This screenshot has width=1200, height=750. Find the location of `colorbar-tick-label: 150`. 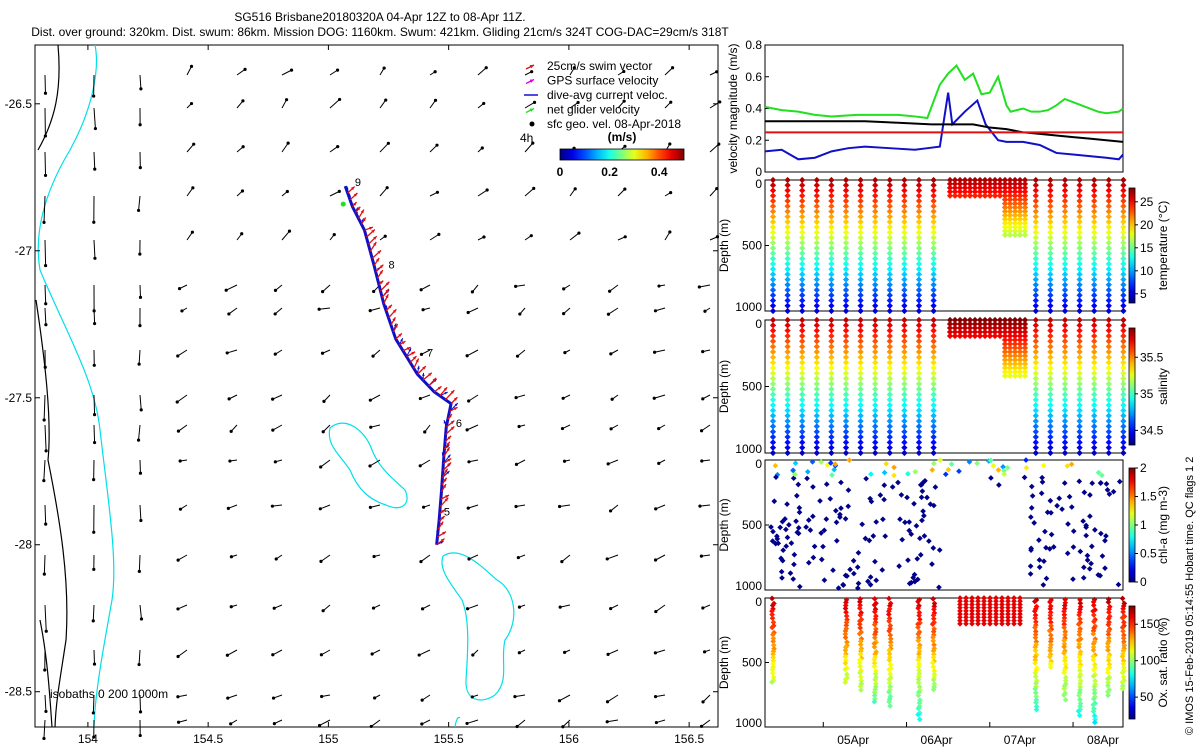

colorbar-tick-label: 150 is located at coordinates (1150, 624).